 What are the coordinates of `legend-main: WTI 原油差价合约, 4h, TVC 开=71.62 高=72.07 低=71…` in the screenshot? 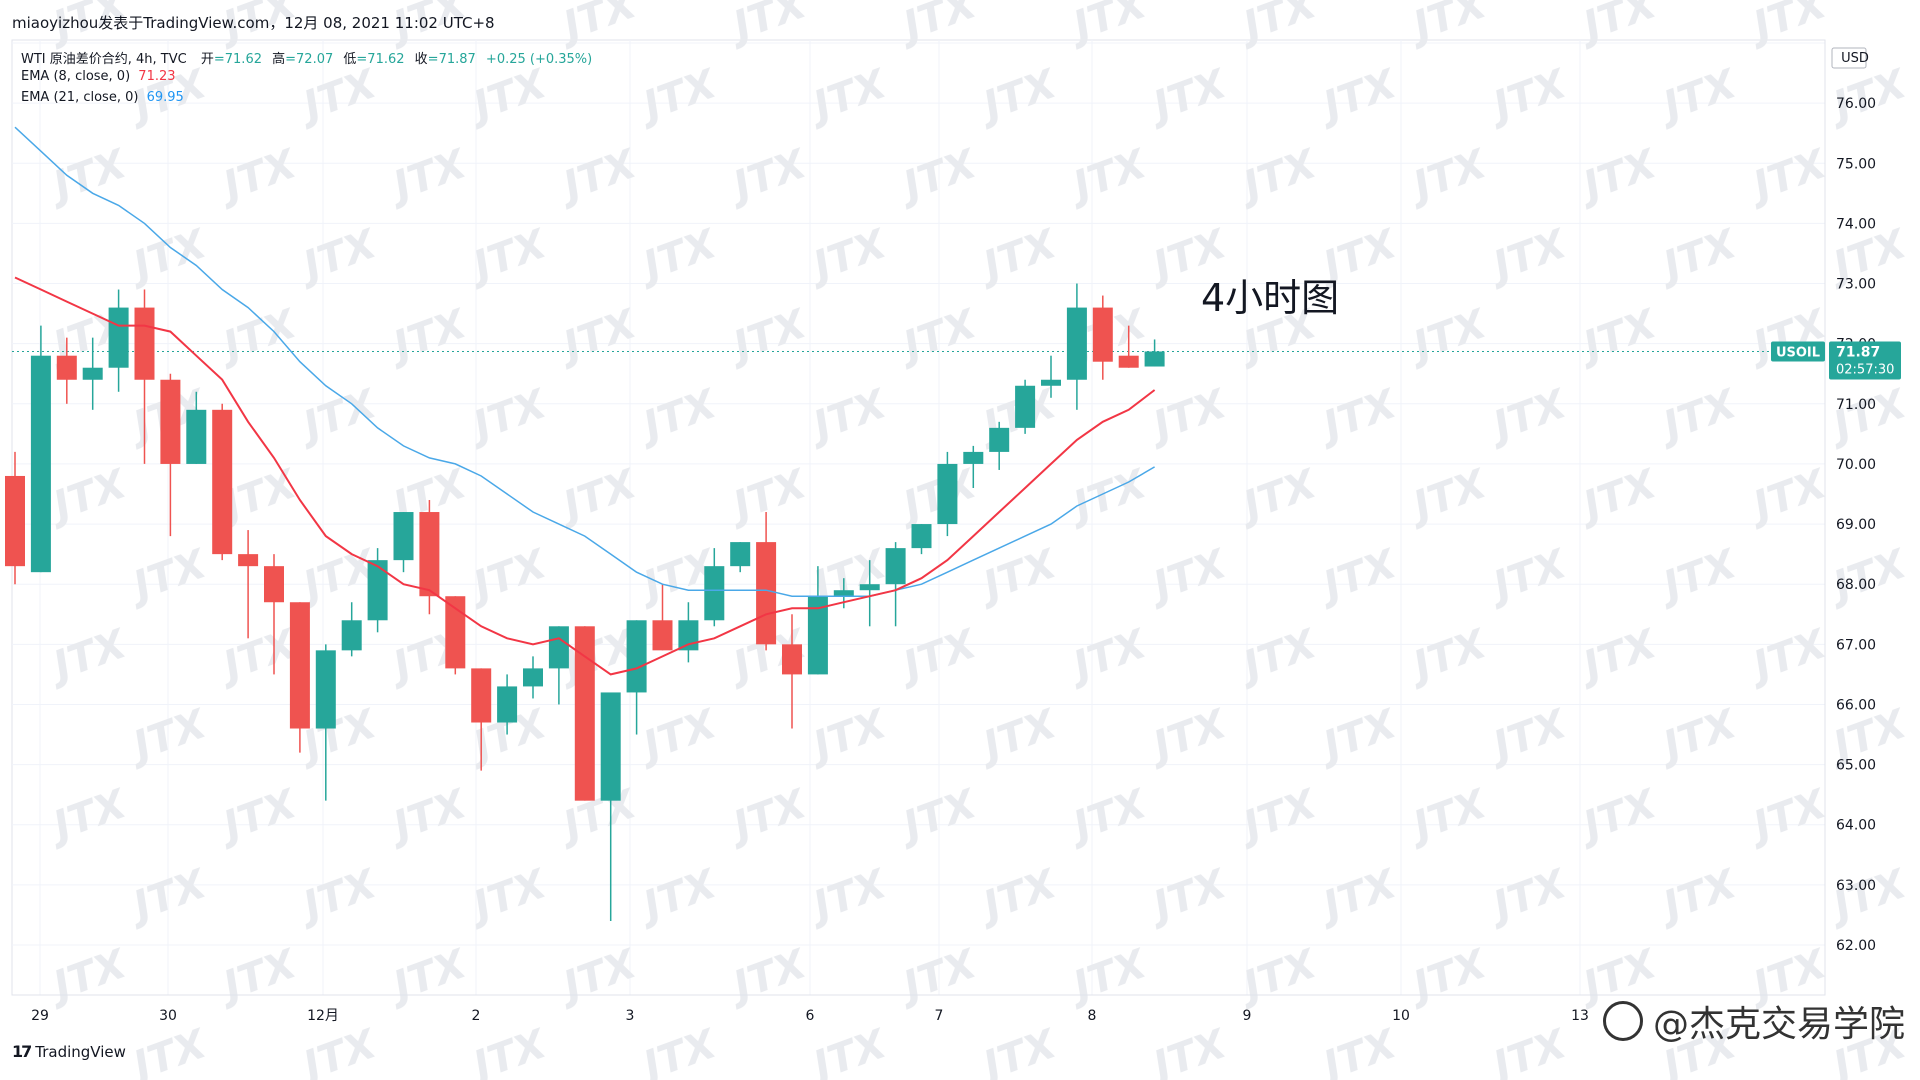 It's located at (306, 57).